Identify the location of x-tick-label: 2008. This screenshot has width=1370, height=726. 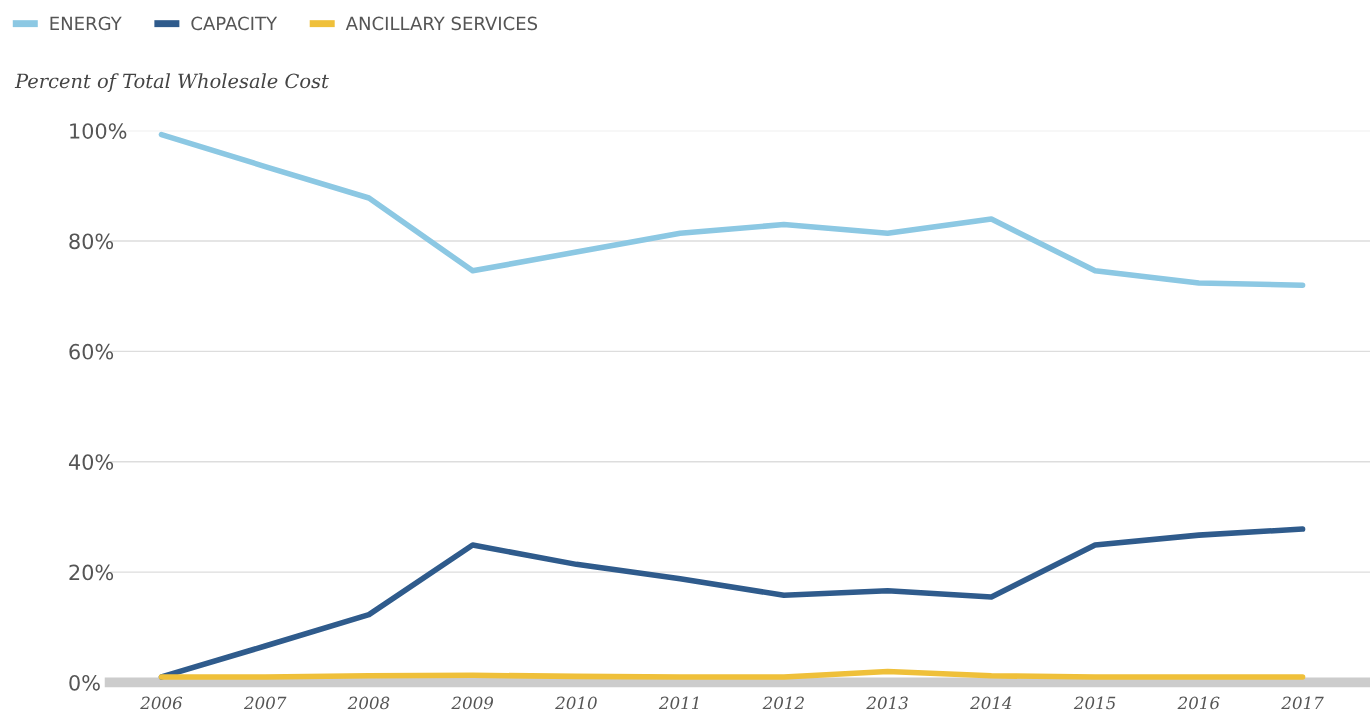
(368, 703).